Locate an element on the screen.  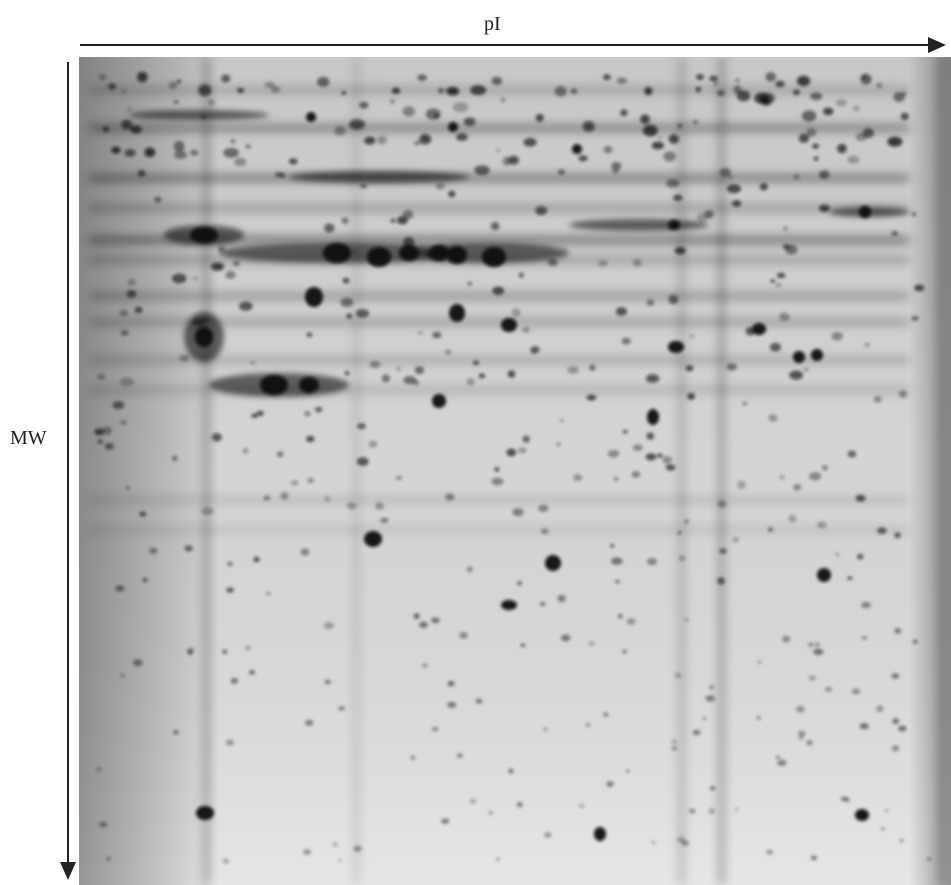
pi-axis-label: pI is located at coordinates (492, 24).